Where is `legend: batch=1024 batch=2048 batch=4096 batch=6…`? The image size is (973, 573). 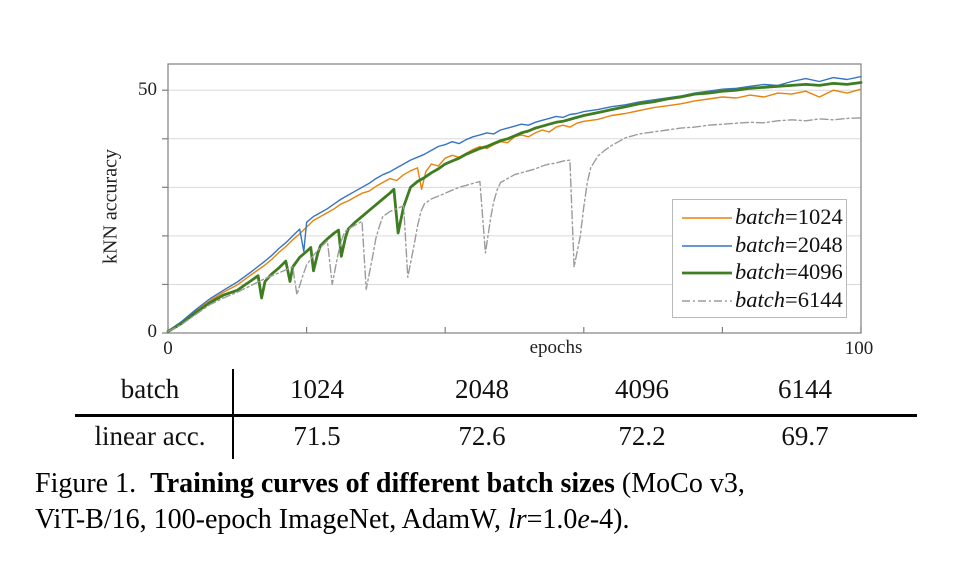
legend: batch=1024 batch=2048 batch=4096 batch=6… is located at coordinates (759, 258).